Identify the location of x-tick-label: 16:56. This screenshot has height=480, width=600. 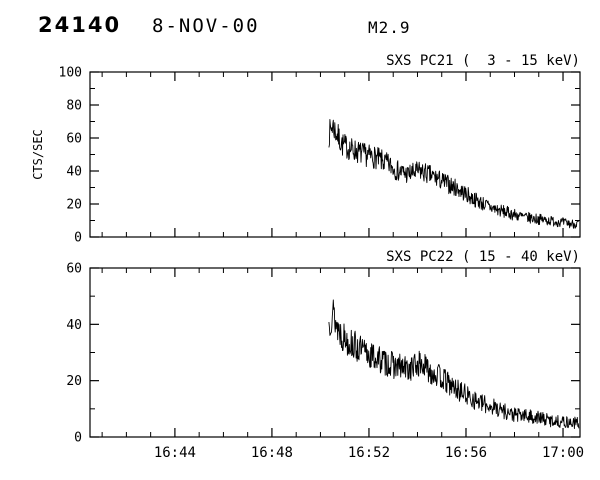
(466, 453).